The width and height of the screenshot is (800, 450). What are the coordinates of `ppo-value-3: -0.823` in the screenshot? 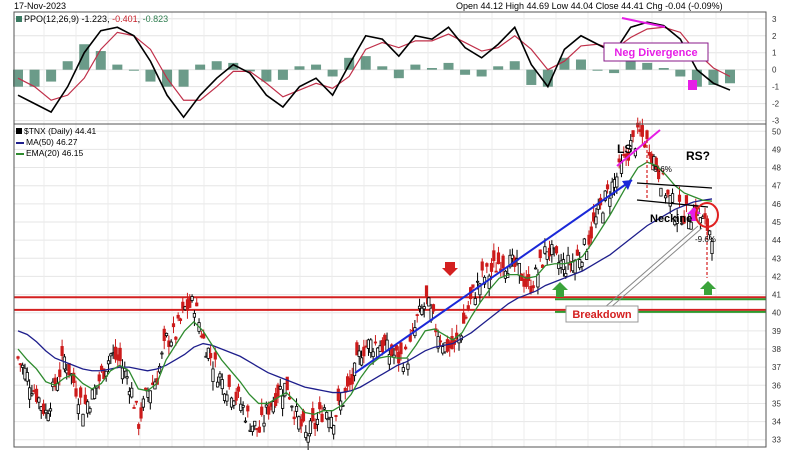 It's located at (155, 19).